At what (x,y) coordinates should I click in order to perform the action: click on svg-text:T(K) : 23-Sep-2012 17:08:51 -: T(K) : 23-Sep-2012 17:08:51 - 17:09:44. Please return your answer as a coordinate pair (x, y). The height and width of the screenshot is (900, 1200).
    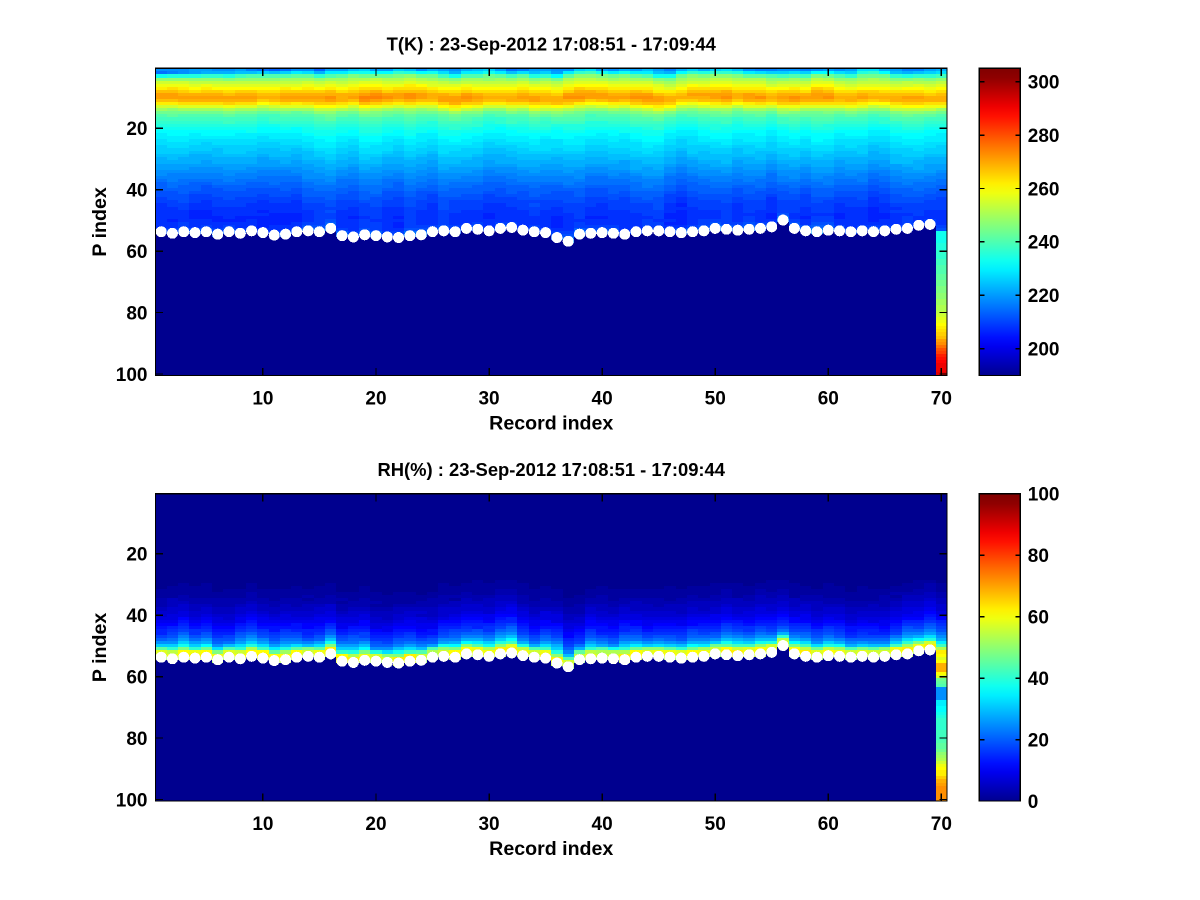
    Looking at the image, I should click on (552, 44).